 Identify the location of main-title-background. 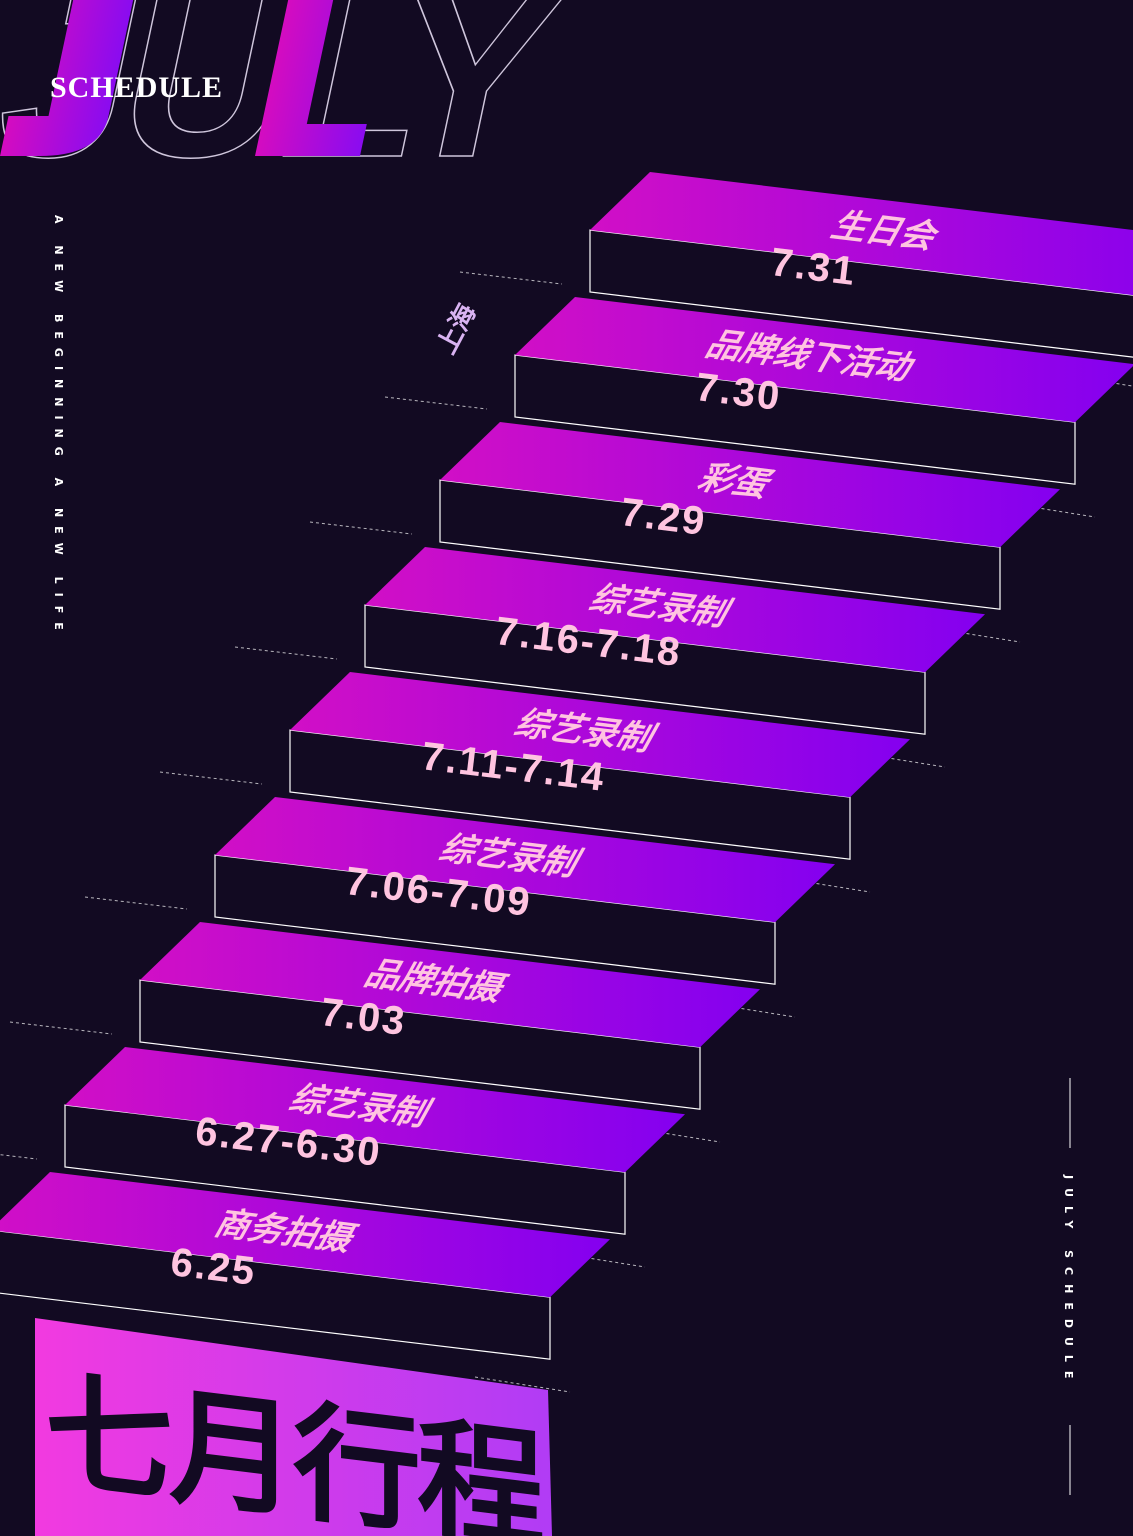
(293, 1427).